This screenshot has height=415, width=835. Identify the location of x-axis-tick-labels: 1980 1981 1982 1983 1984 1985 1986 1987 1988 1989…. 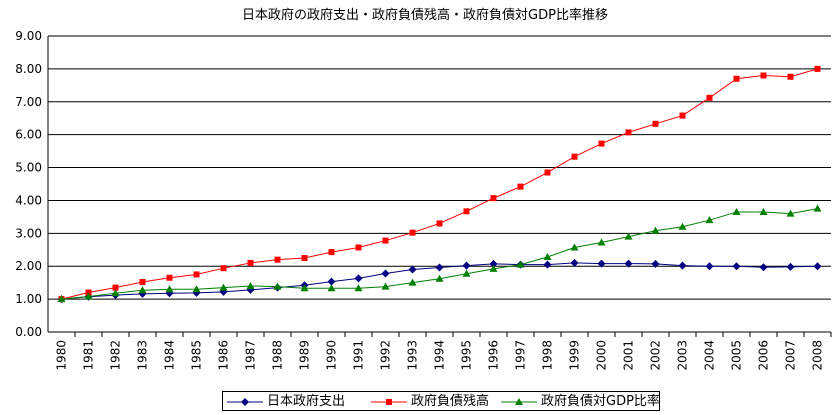
(440, 355).